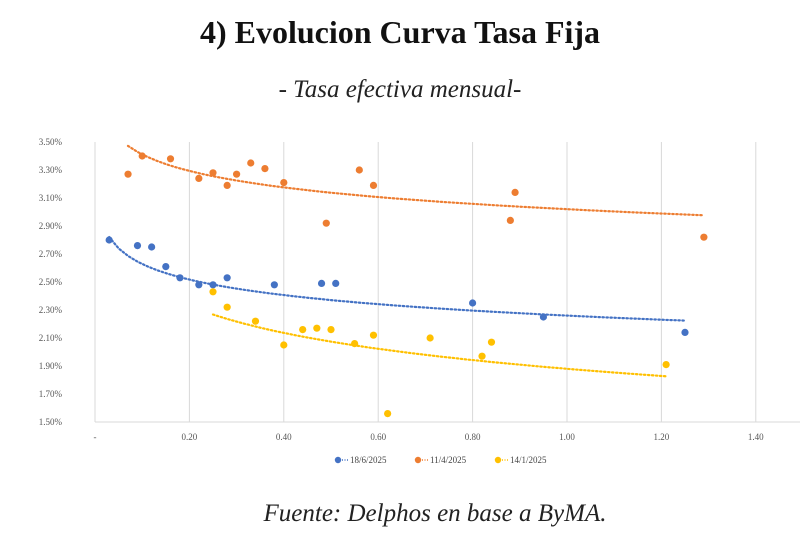 The image size is (800, 555). Describe the element at coordinates (528, 460) in the screenshot. I see `legend-label: 14/1/2025` at that location.